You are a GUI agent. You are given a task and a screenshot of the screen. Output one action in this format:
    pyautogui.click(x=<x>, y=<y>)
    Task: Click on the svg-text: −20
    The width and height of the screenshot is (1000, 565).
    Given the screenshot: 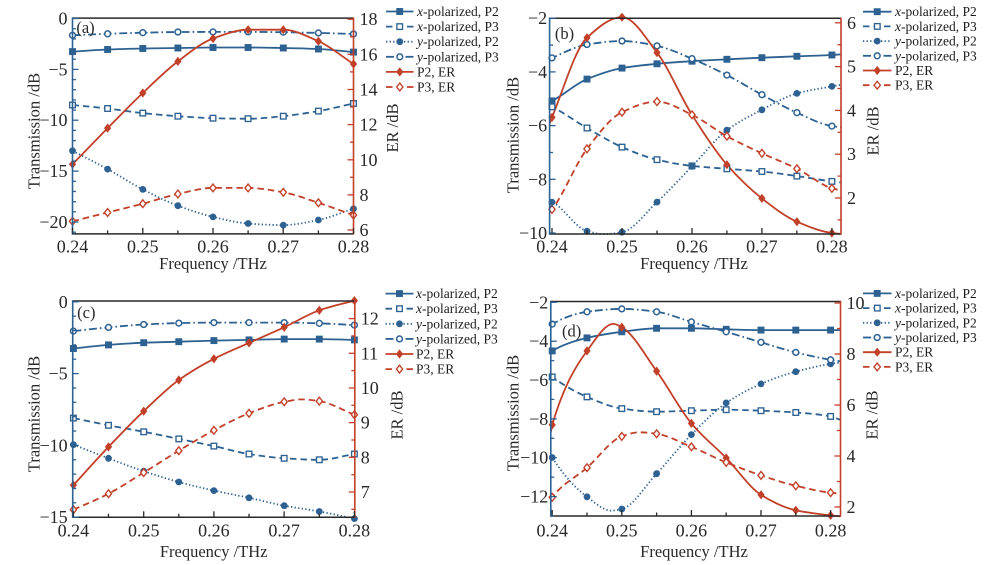 What is the action you would take?
    pyautogui.click(x=53, y=222)
    